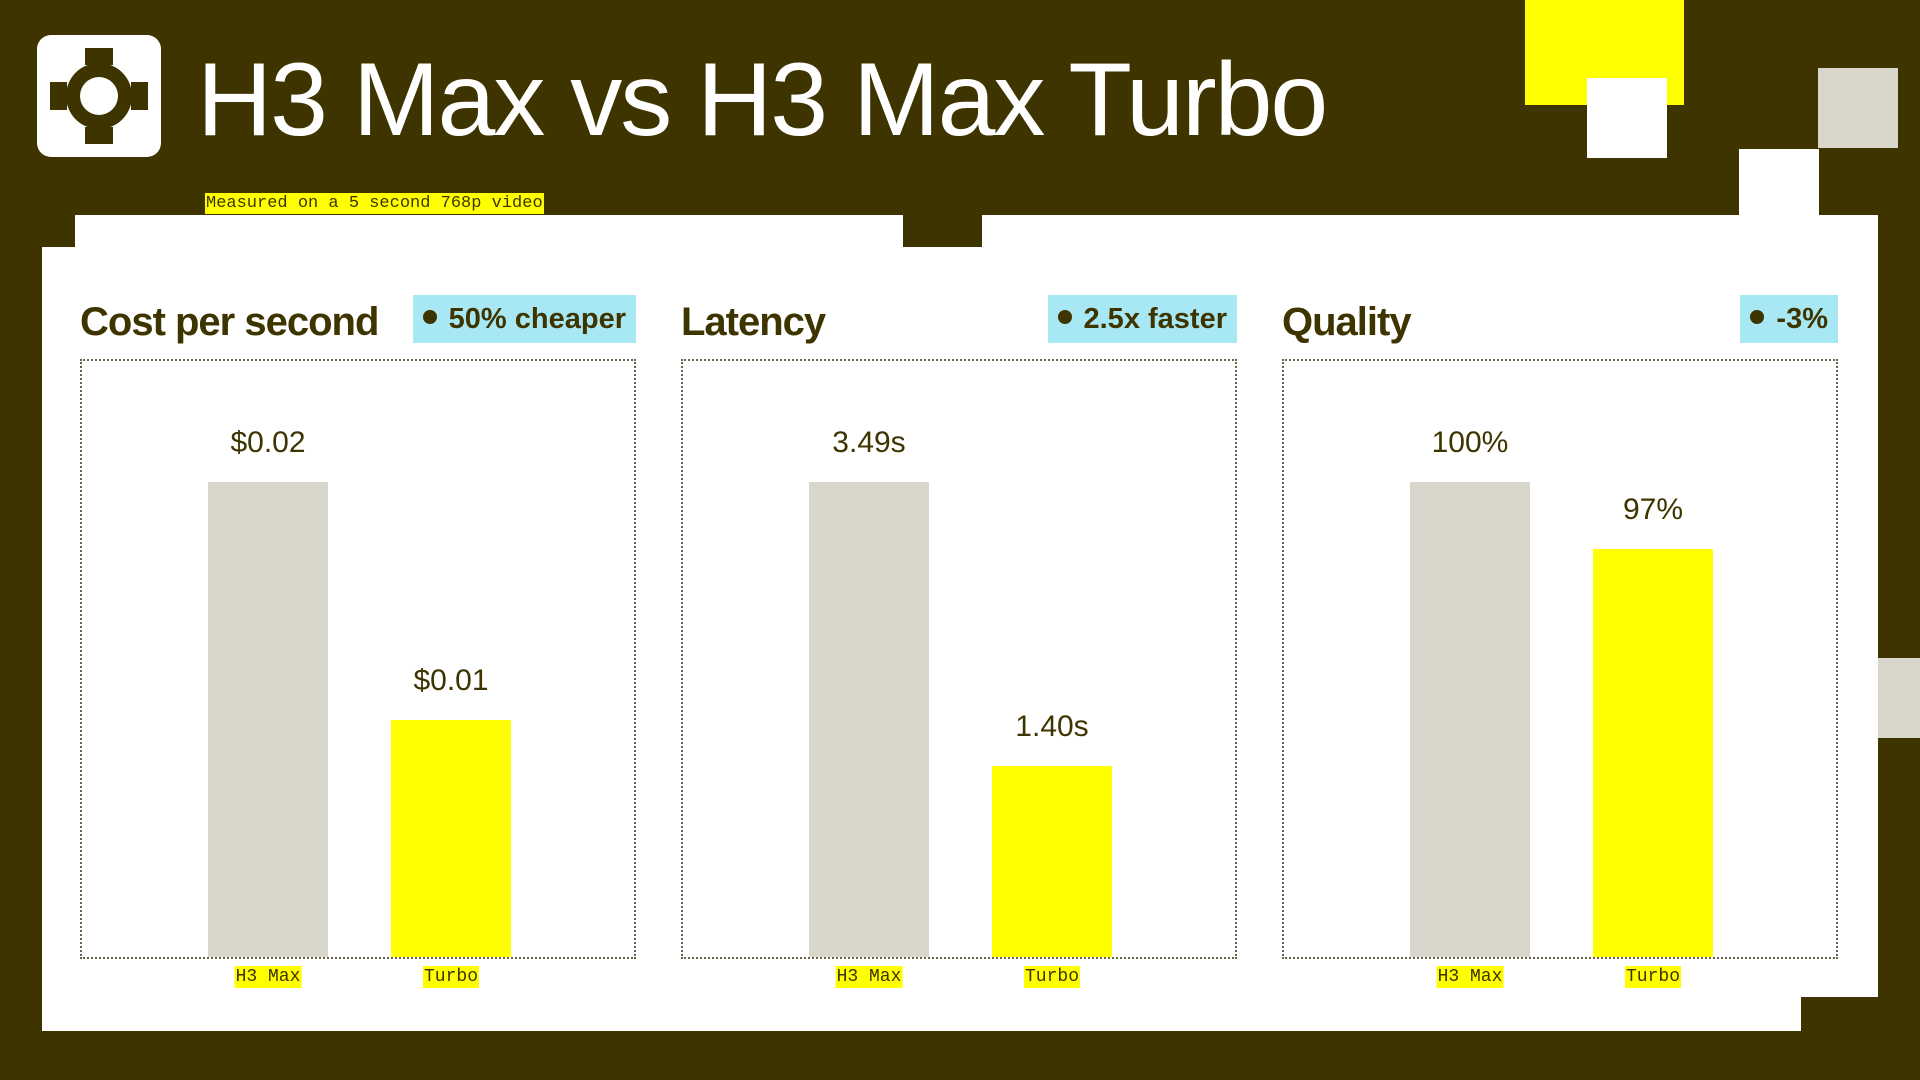  I want to click on bar-value-label-h3-max: 3.49s, so click(869, 442).